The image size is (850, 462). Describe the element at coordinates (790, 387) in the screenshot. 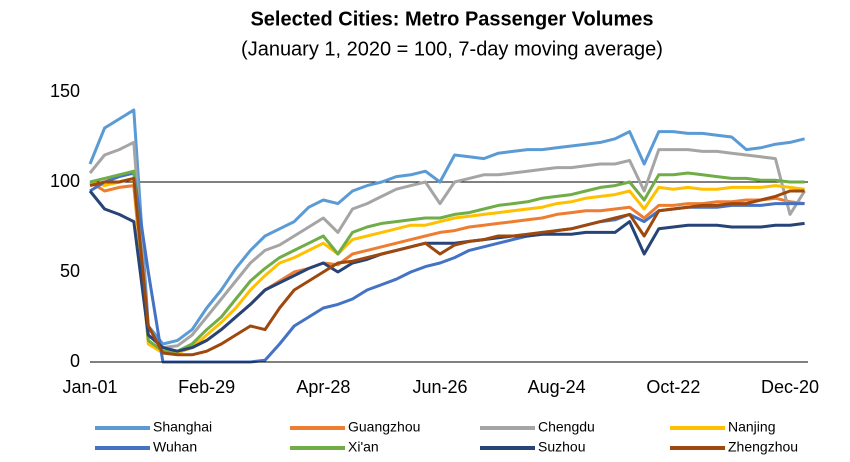

I see `x-tick-label: Dec-20` at that location.